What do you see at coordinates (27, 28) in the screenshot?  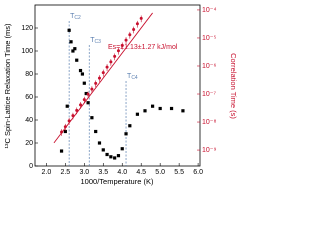 I see `y-tick-label: 120` at bounding box center [27, 28].